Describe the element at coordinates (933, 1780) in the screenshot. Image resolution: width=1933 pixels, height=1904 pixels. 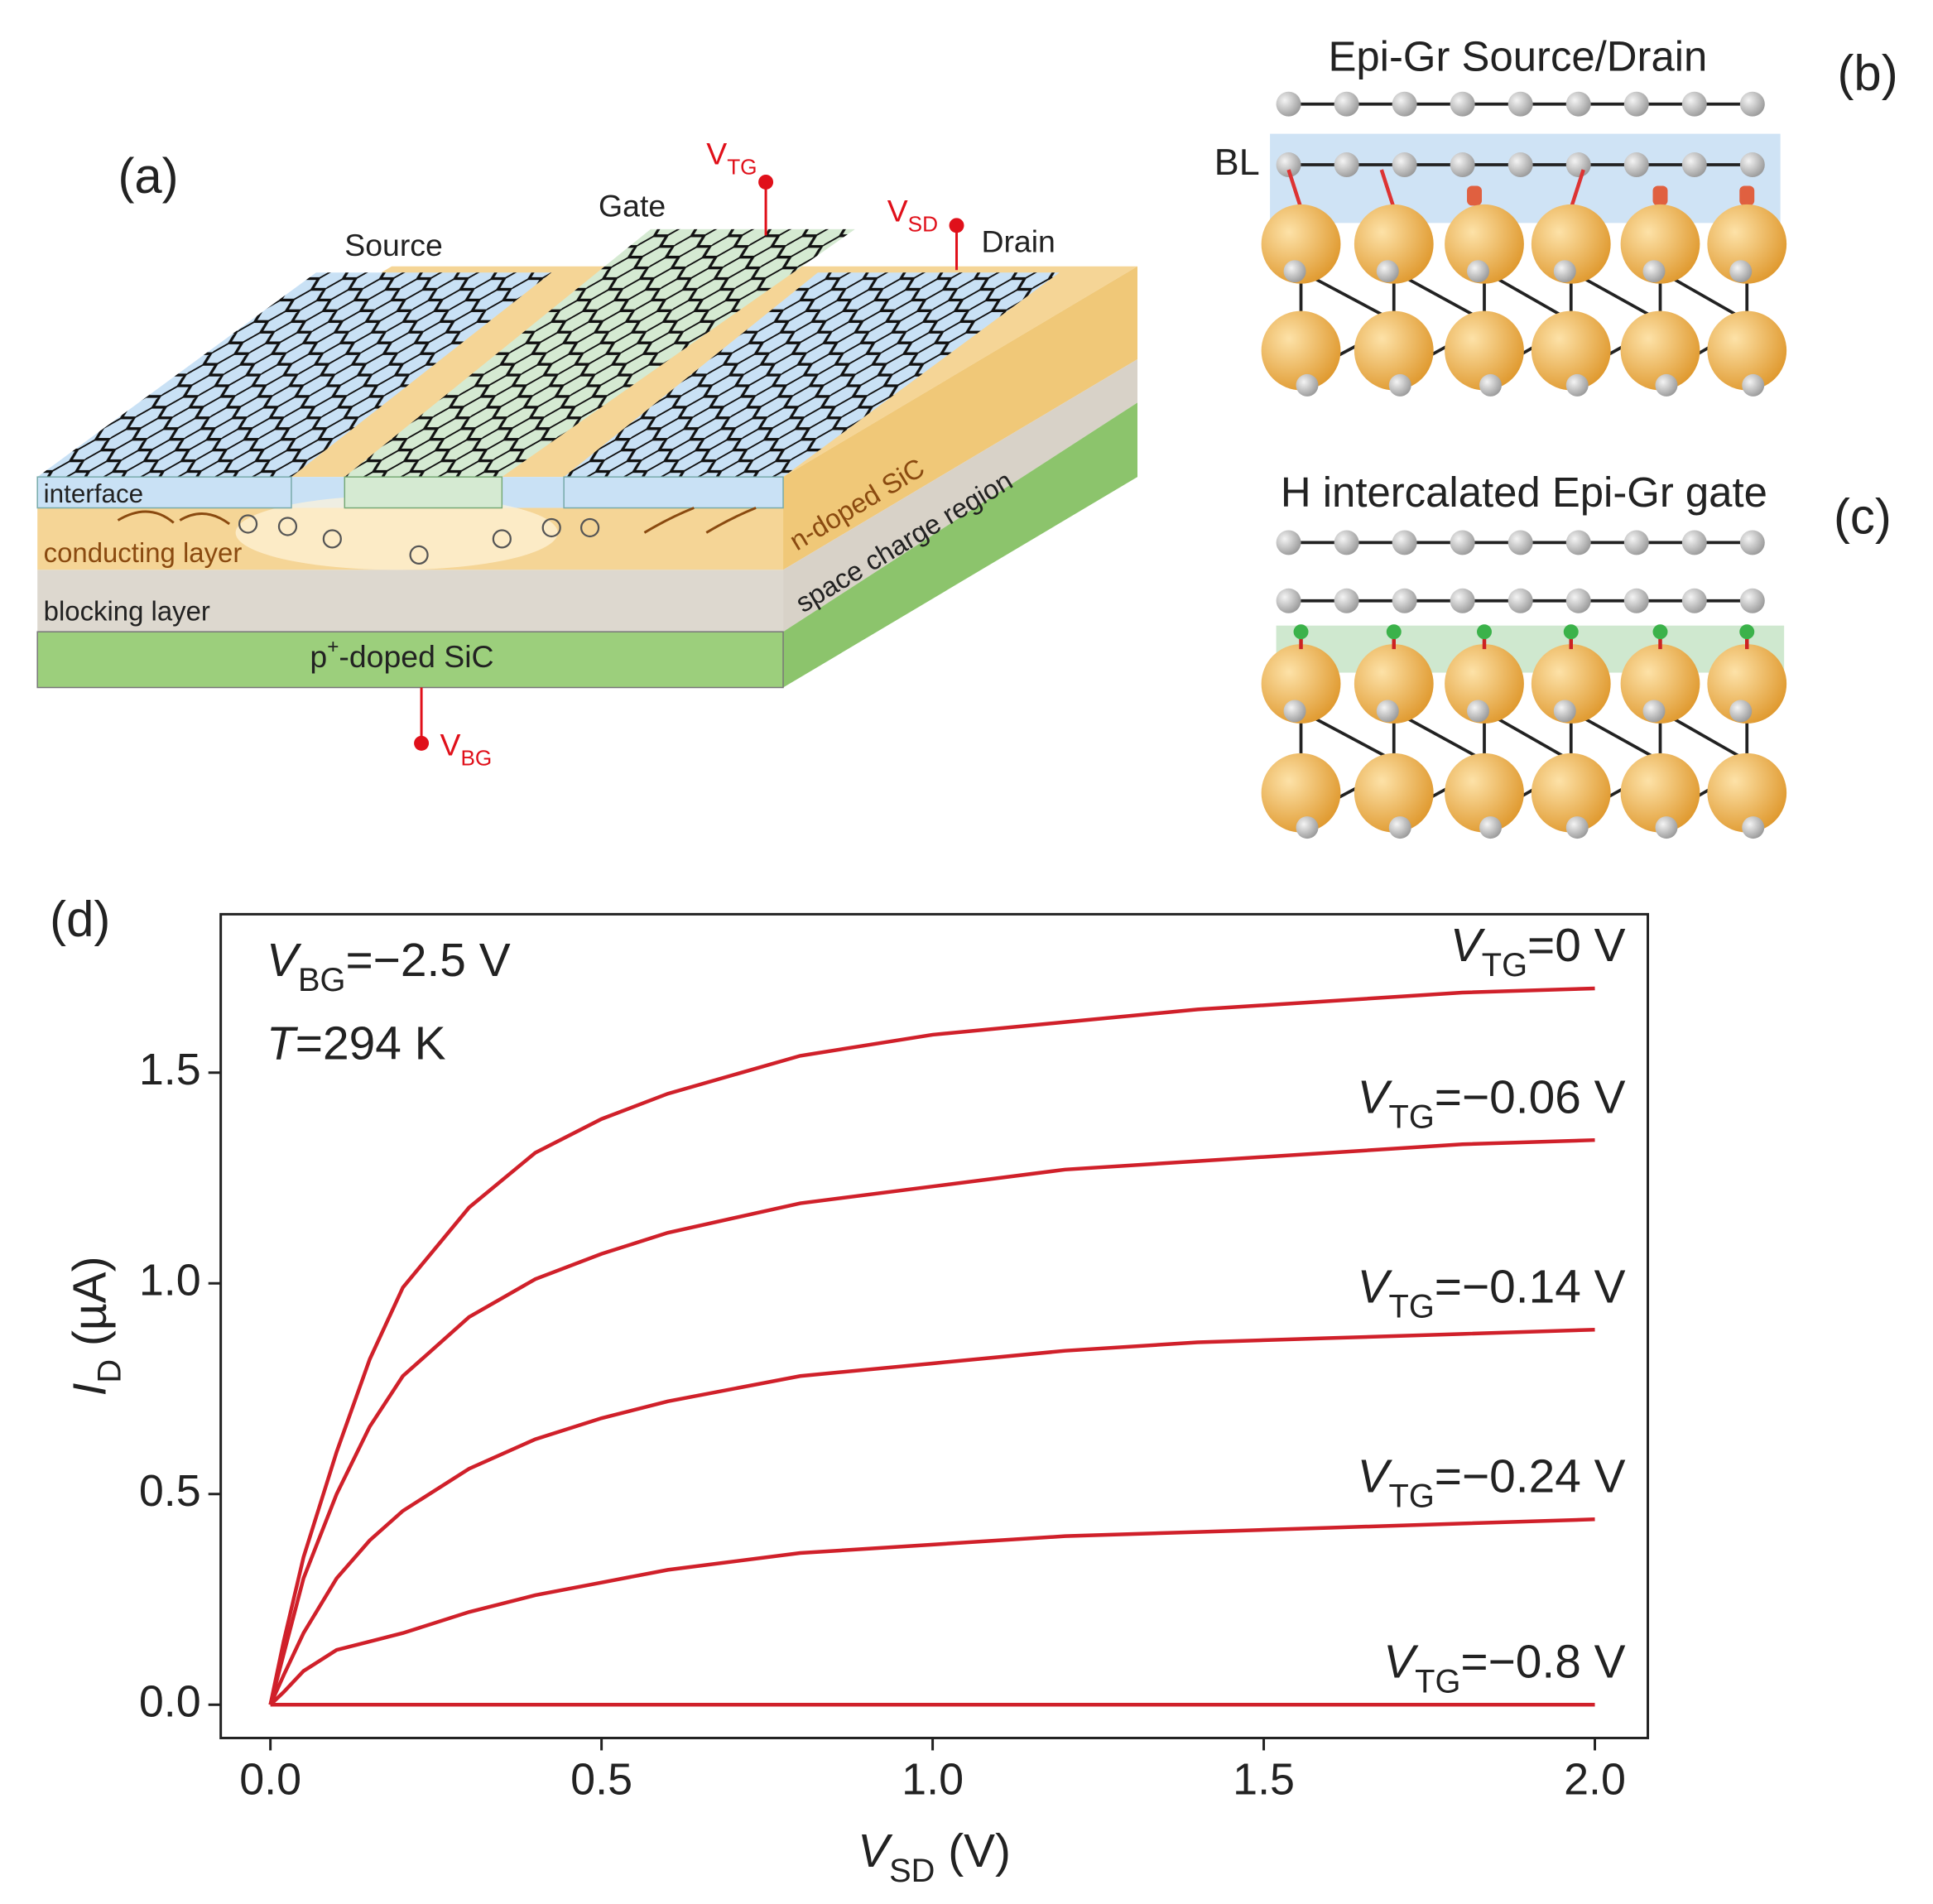
I see `x-tick-label: 1.0` at that location.